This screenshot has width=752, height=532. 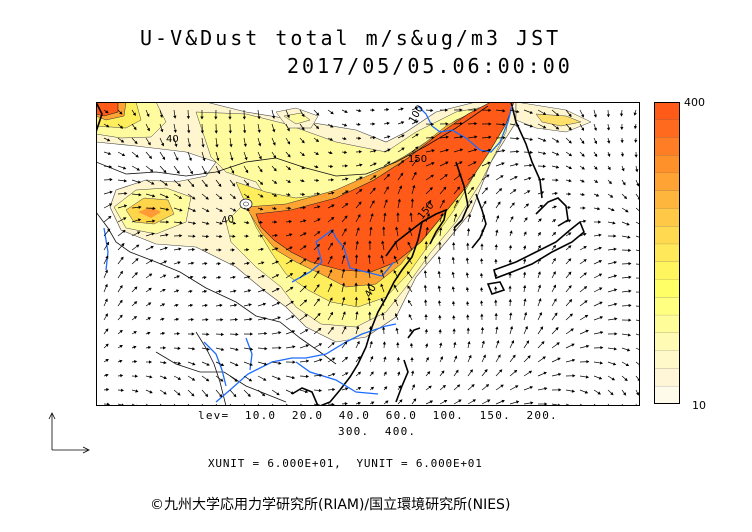 I want to click on map-title: U-V&Dust total m/s&ug/m3 JST, so click(x=351, y=38).